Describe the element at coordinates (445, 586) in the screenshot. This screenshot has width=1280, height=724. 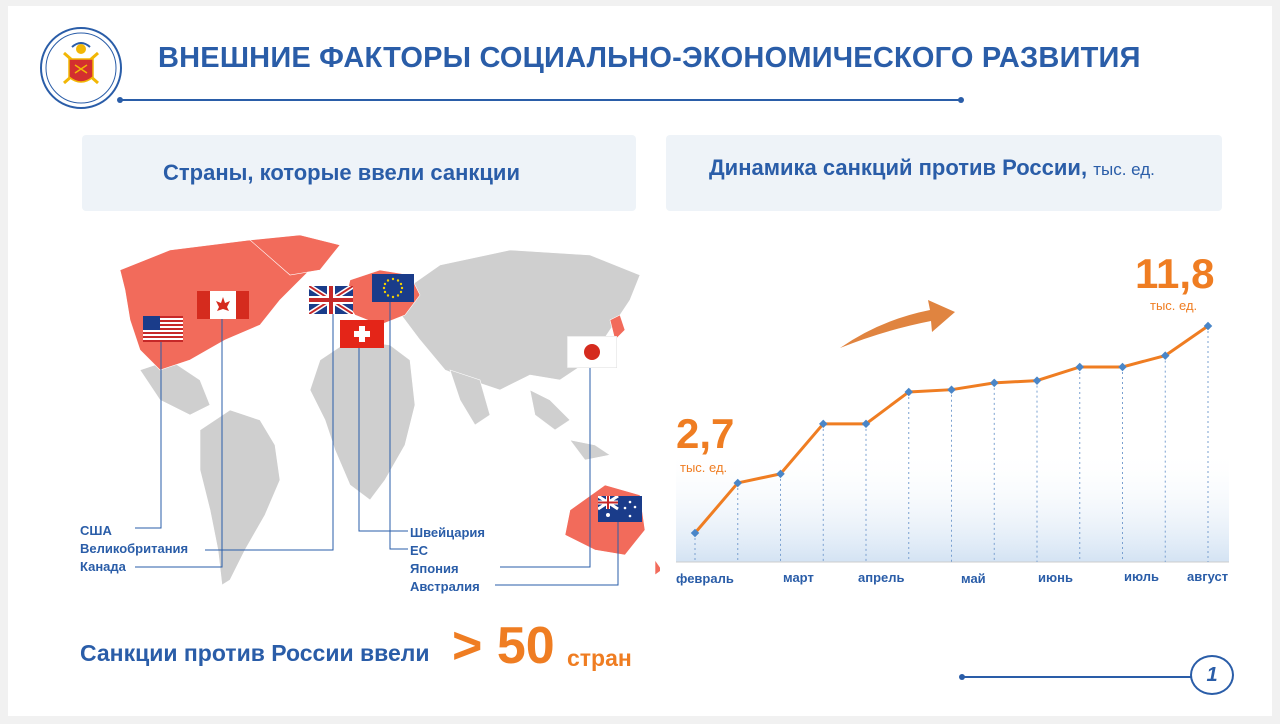
I see `country-label-australia: Австралия` at that location.